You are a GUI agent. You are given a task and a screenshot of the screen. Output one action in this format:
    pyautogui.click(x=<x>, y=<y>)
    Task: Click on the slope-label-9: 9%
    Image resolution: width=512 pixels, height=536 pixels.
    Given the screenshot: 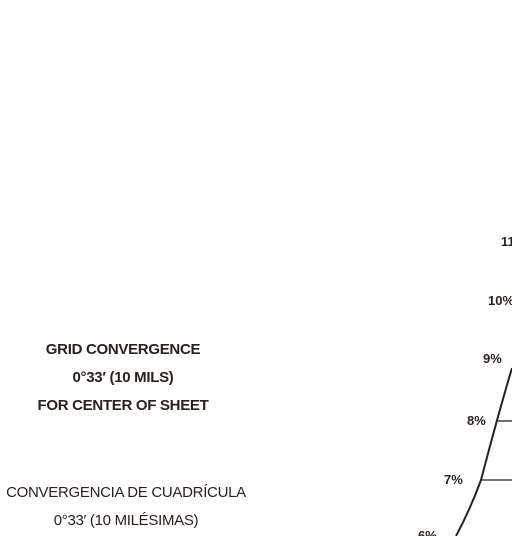 What is the action you would take?
    pyautogui.click(x=492, y=358)
    